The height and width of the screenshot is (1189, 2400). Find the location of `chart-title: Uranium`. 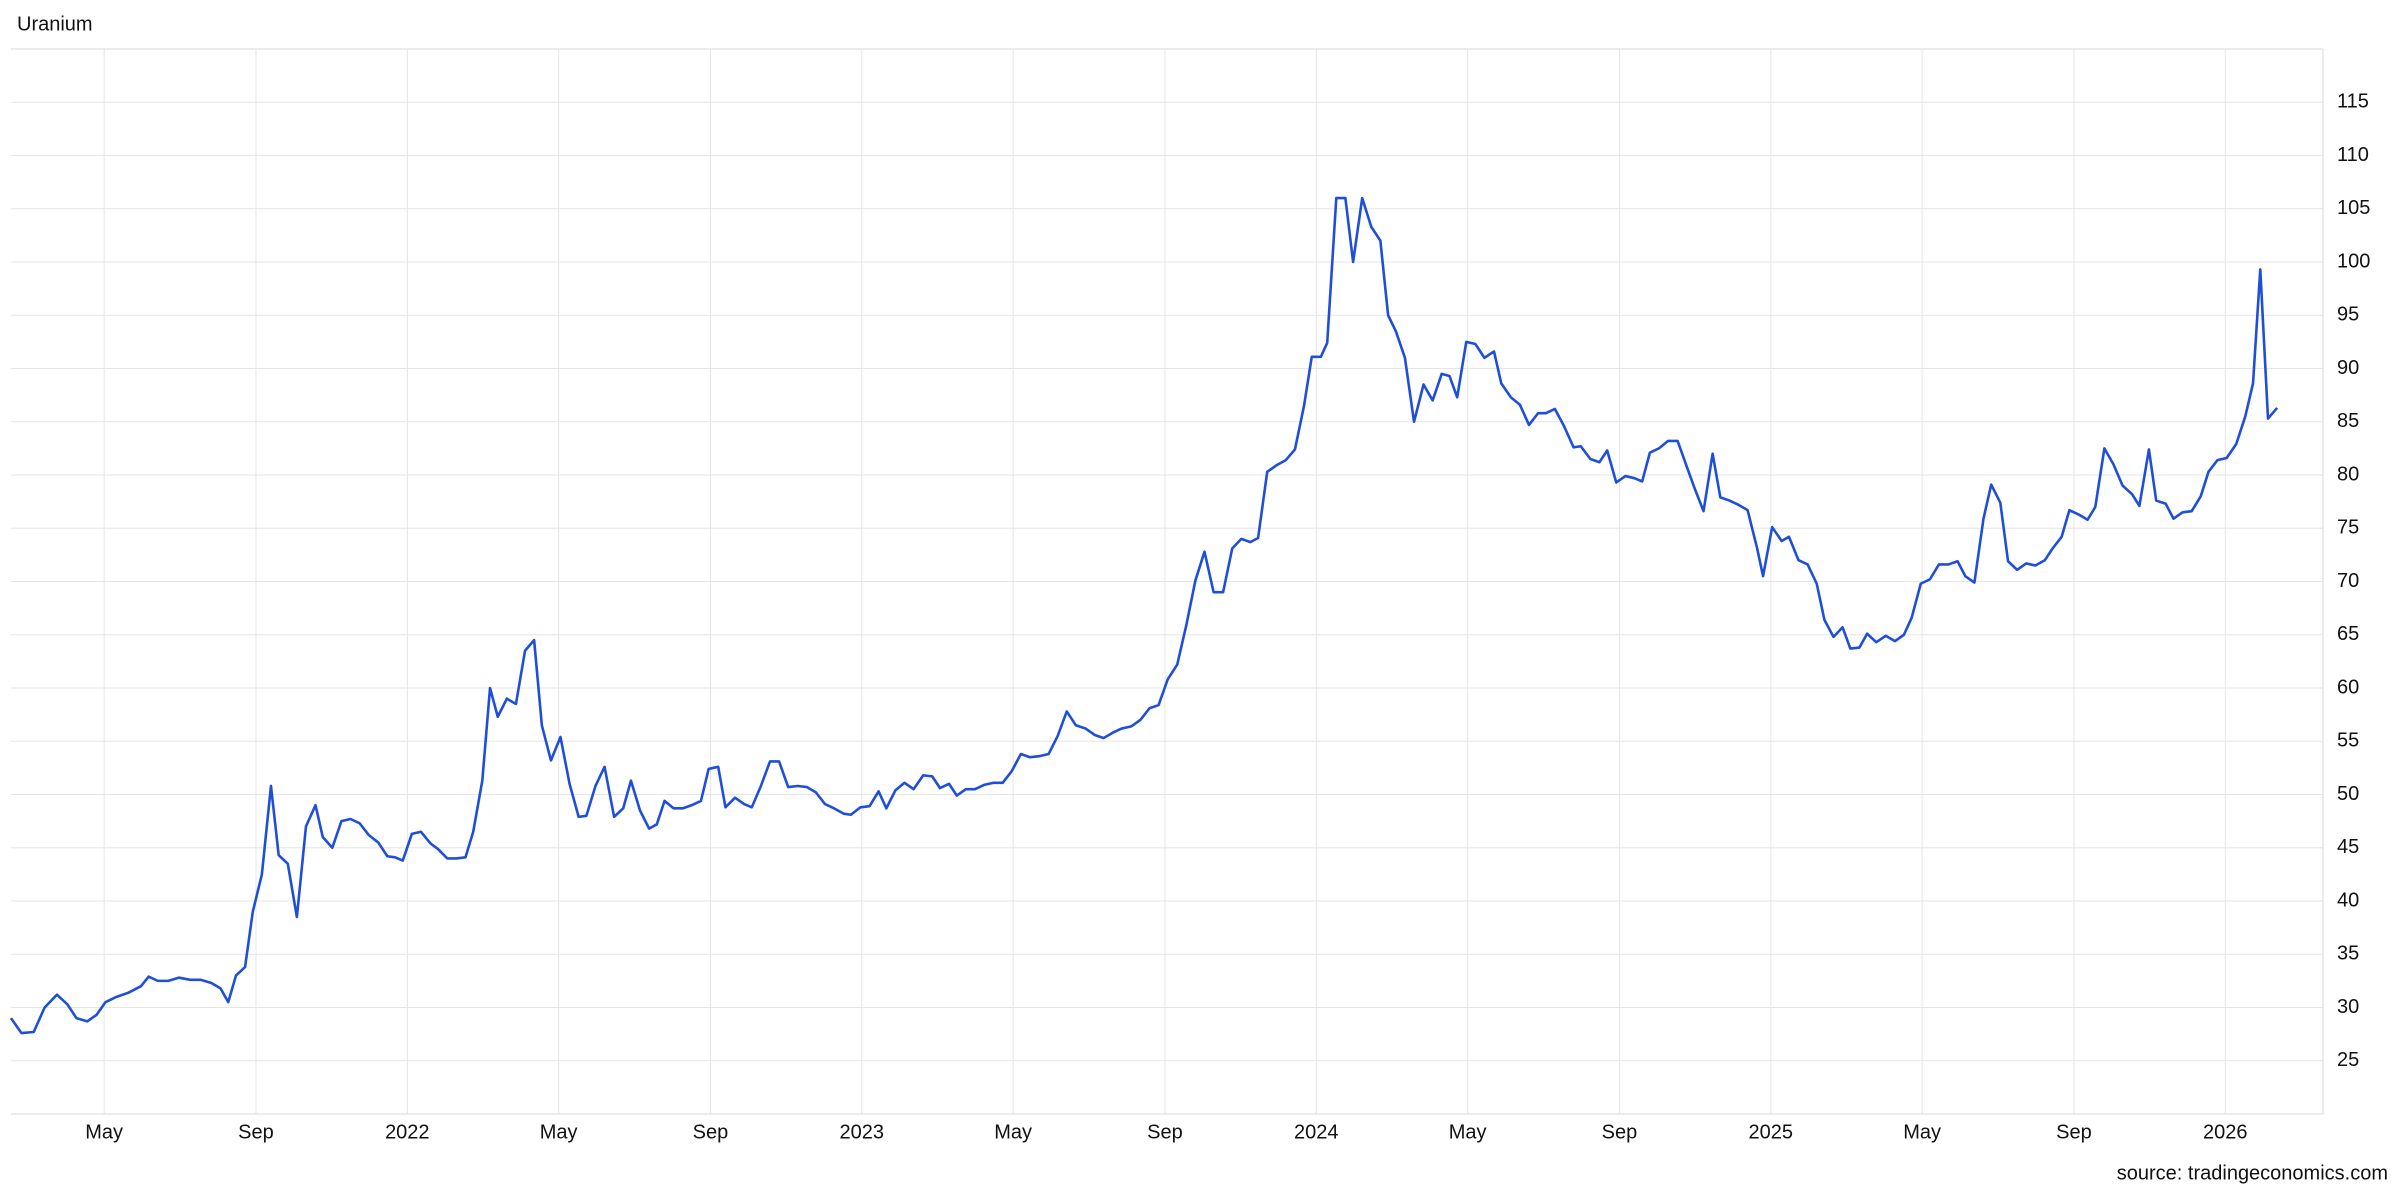

chart-title: Uranium is located at coordinates (55, 24).